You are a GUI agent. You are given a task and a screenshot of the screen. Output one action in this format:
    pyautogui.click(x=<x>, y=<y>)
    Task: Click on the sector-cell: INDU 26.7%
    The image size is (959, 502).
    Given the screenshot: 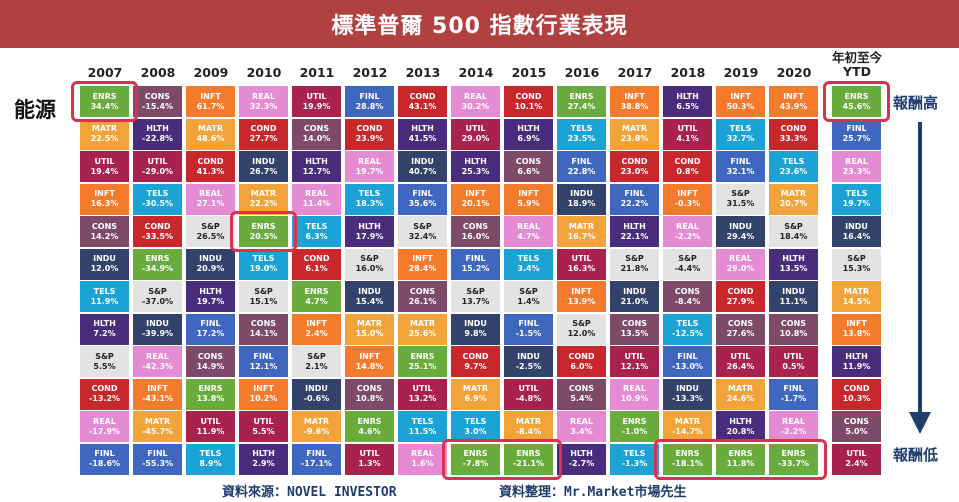 What is the action you would take?
    pyautogui.click(x=263, y=166)
    